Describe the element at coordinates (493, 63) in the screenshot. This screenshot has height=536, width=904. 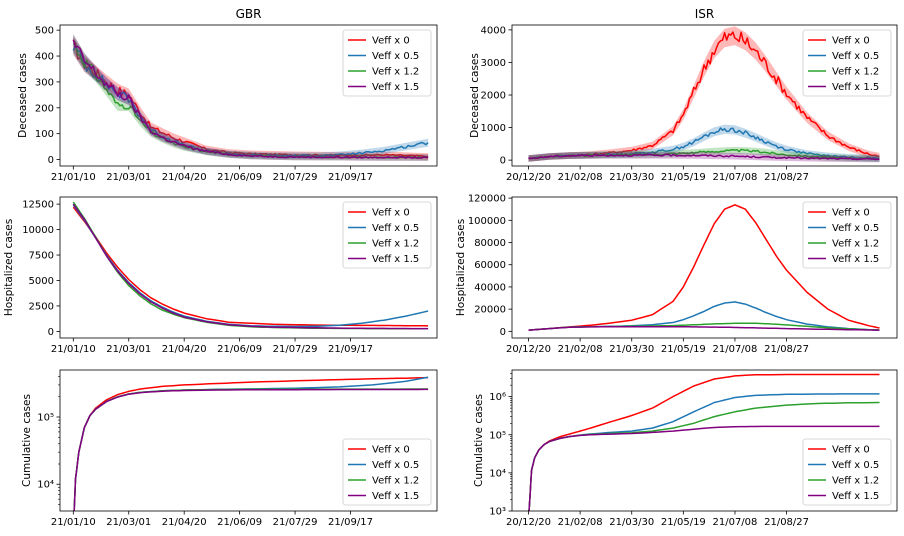
I see `y-tick-label: 3000` at that location.